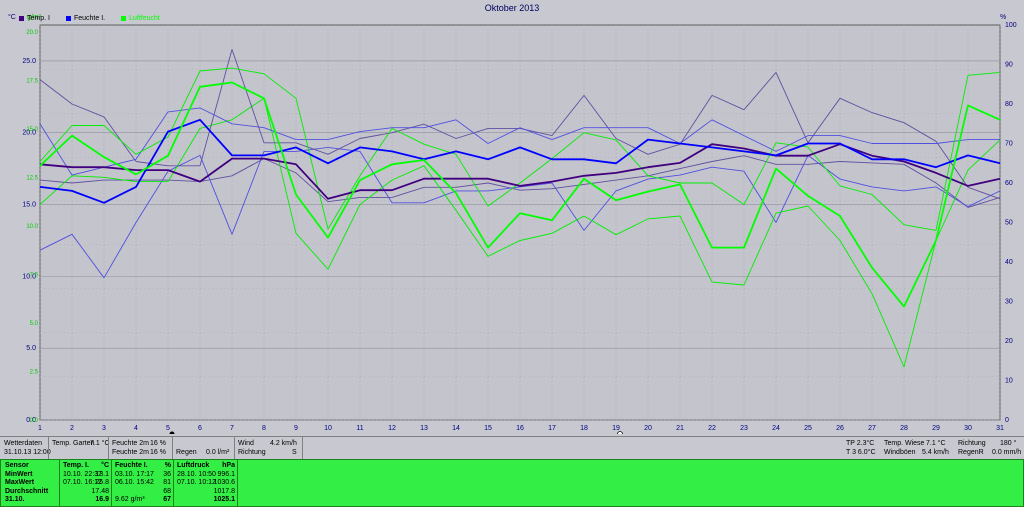  Describe the element at coordinates (1009, 302) in the screenshot. I see `y-tick-label-right: 30` at that location.